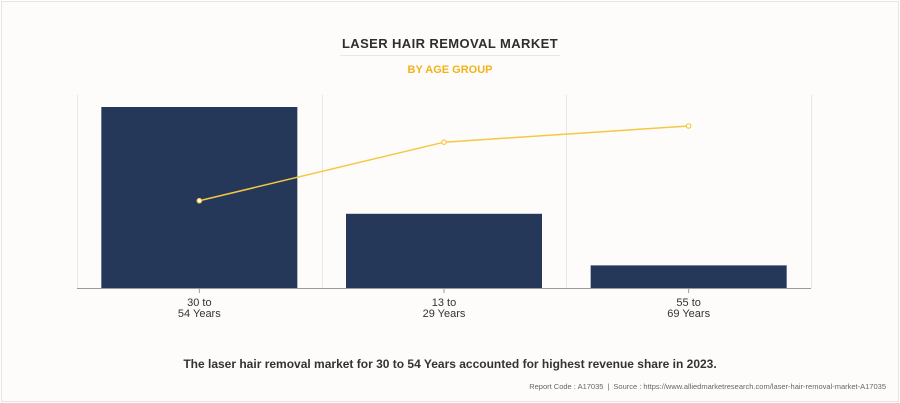  I want to click on x-tick-label: 13 to 29 Years, so click(444, 308).